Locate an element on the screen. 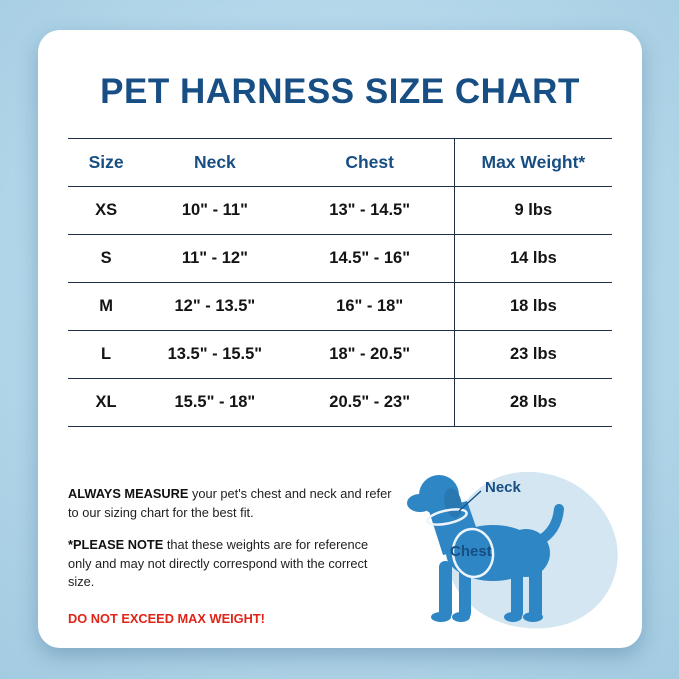 Image resolution: width=679 pixels, height=679 pixels. column-header-max-weight: Max Weight* is located at coordinates (532, 162).